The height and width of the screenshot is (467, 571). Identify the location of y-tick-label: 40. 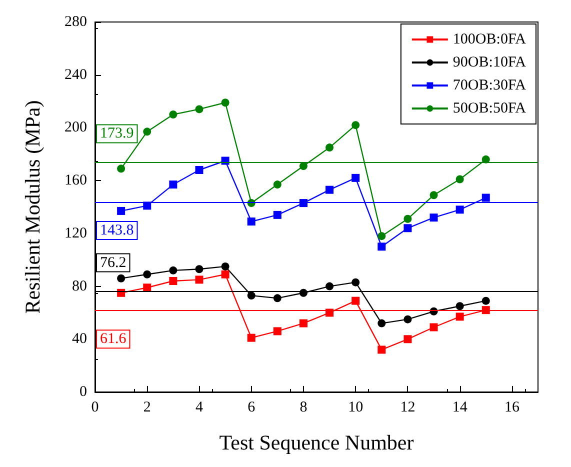
(79, 339).